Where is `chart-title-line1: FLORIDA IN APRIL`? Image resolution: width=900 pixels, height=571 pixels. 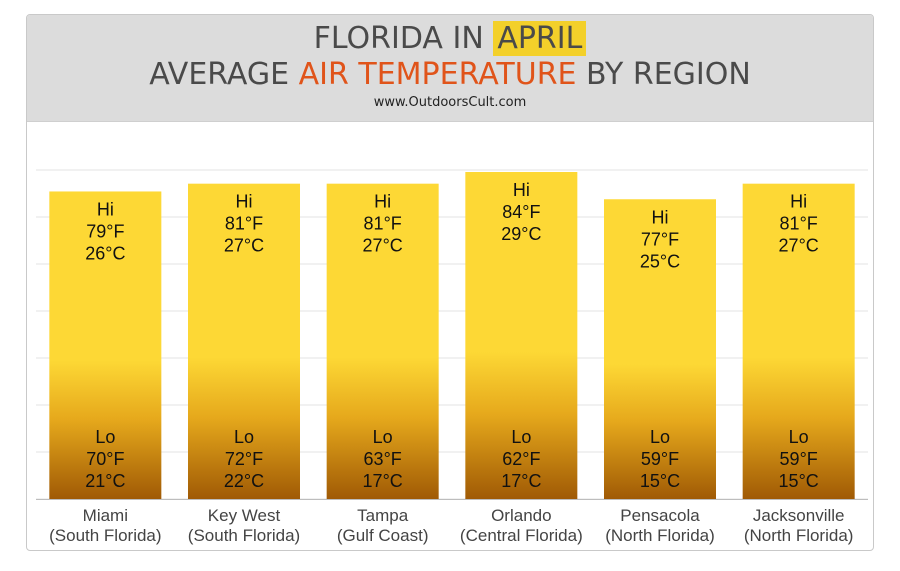
chart-title-line1: FLORIDA IN APRIL is located at coordinates (450, 38).